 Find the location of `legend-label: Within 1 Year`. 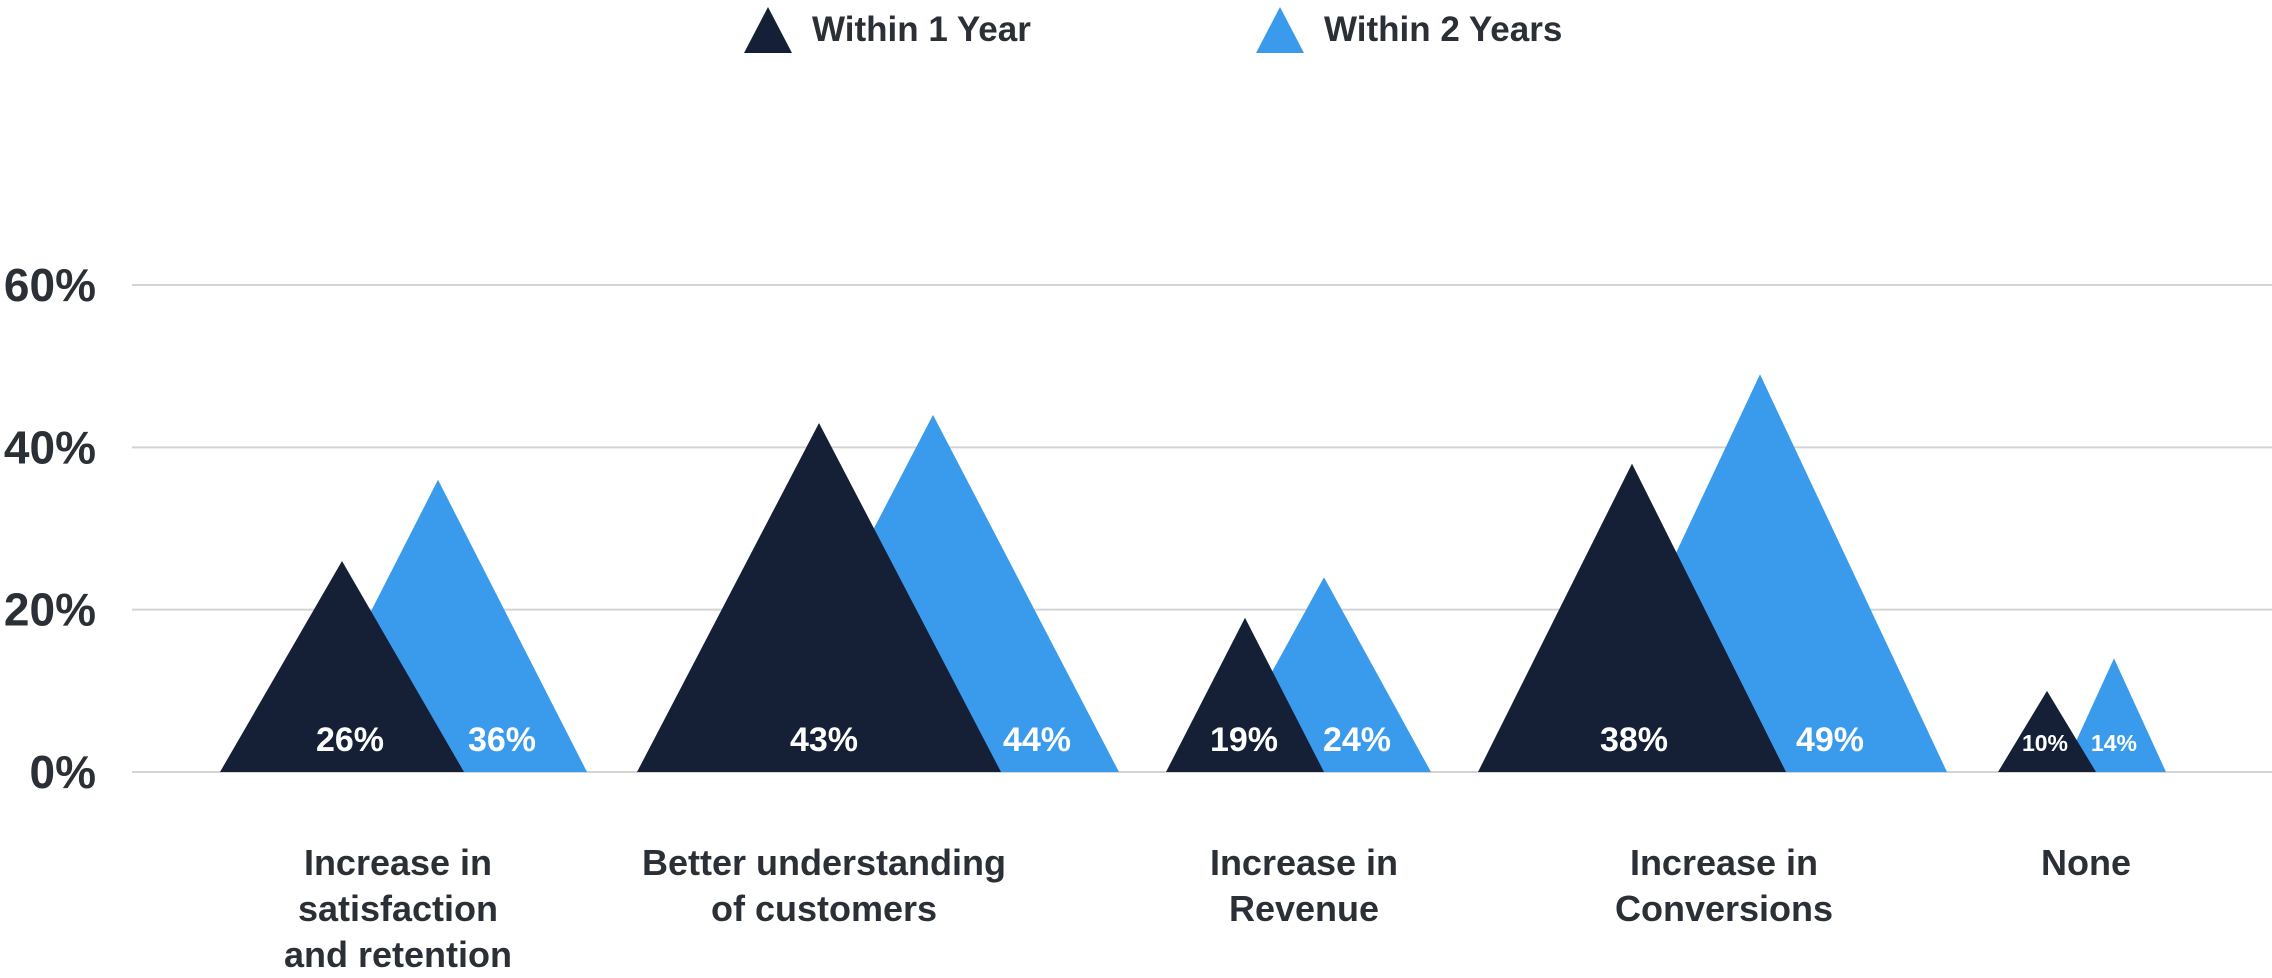

legend-label: Within 1 Year is located at coordinates (921, 29).